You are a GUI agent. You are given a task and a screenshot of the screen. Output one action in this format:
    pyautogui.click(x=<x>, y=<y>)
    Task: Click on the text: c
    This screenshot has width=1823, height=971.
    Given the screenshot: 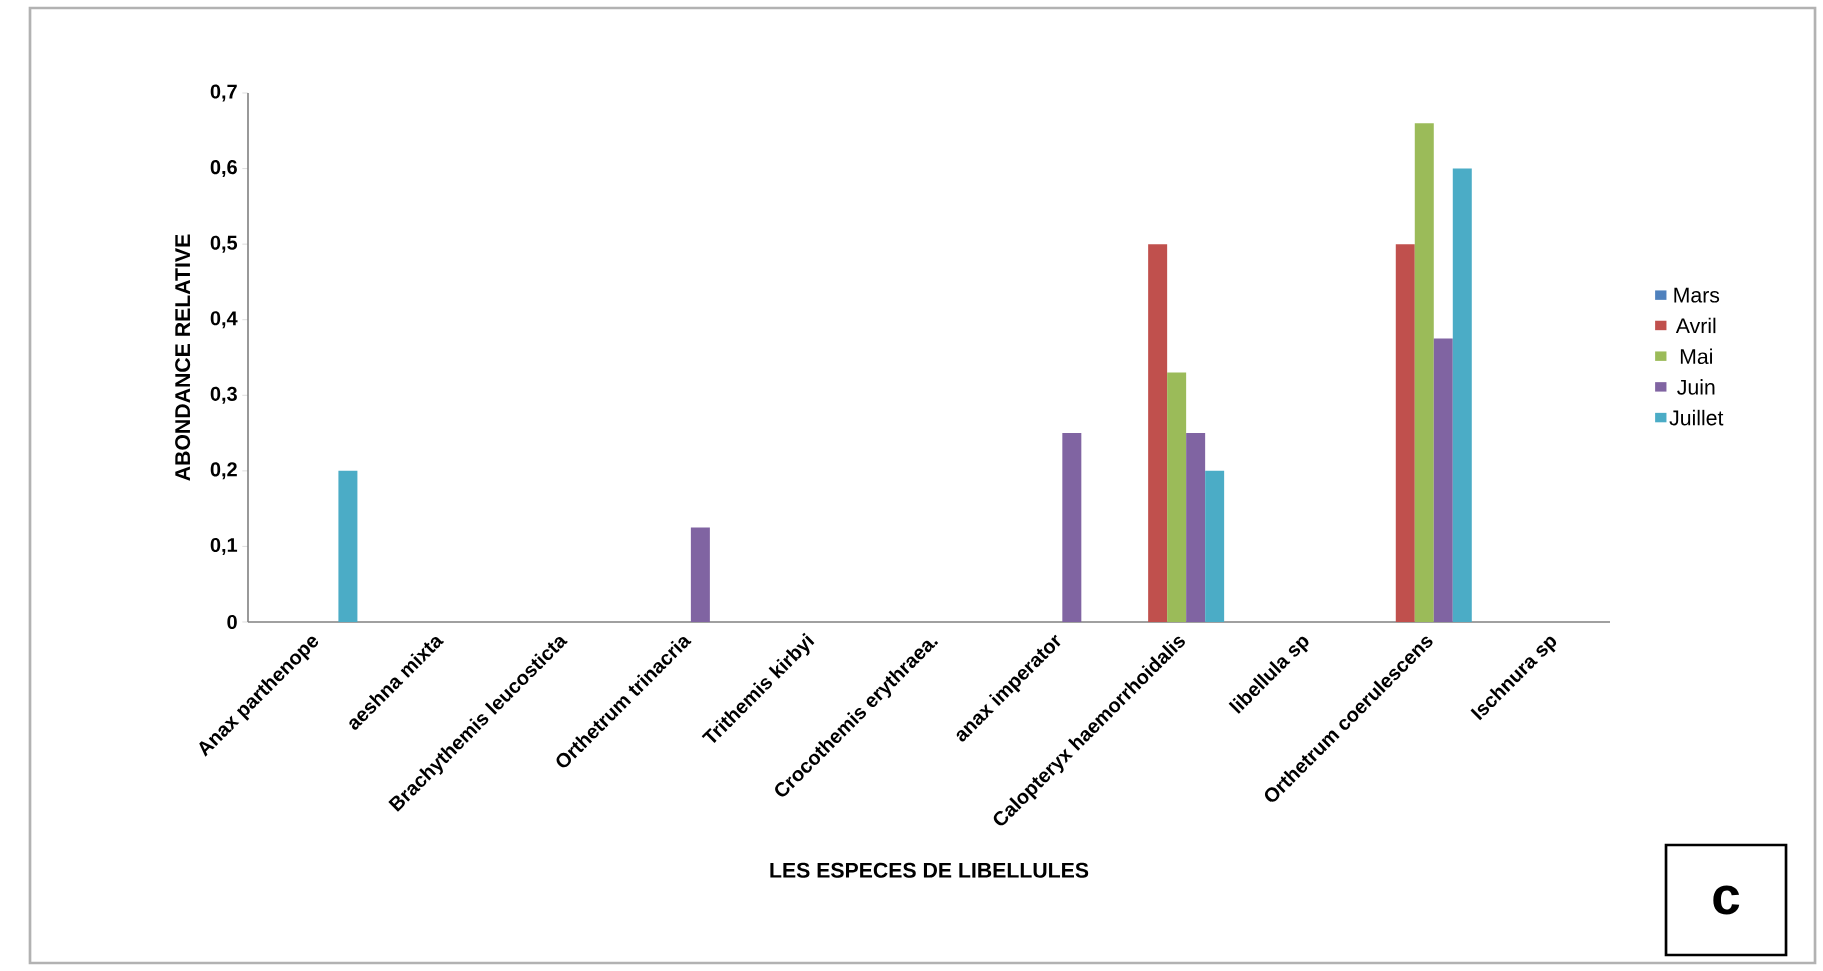 What is the action you would take?
    pyautogui.click(x=1726, y=900)
    